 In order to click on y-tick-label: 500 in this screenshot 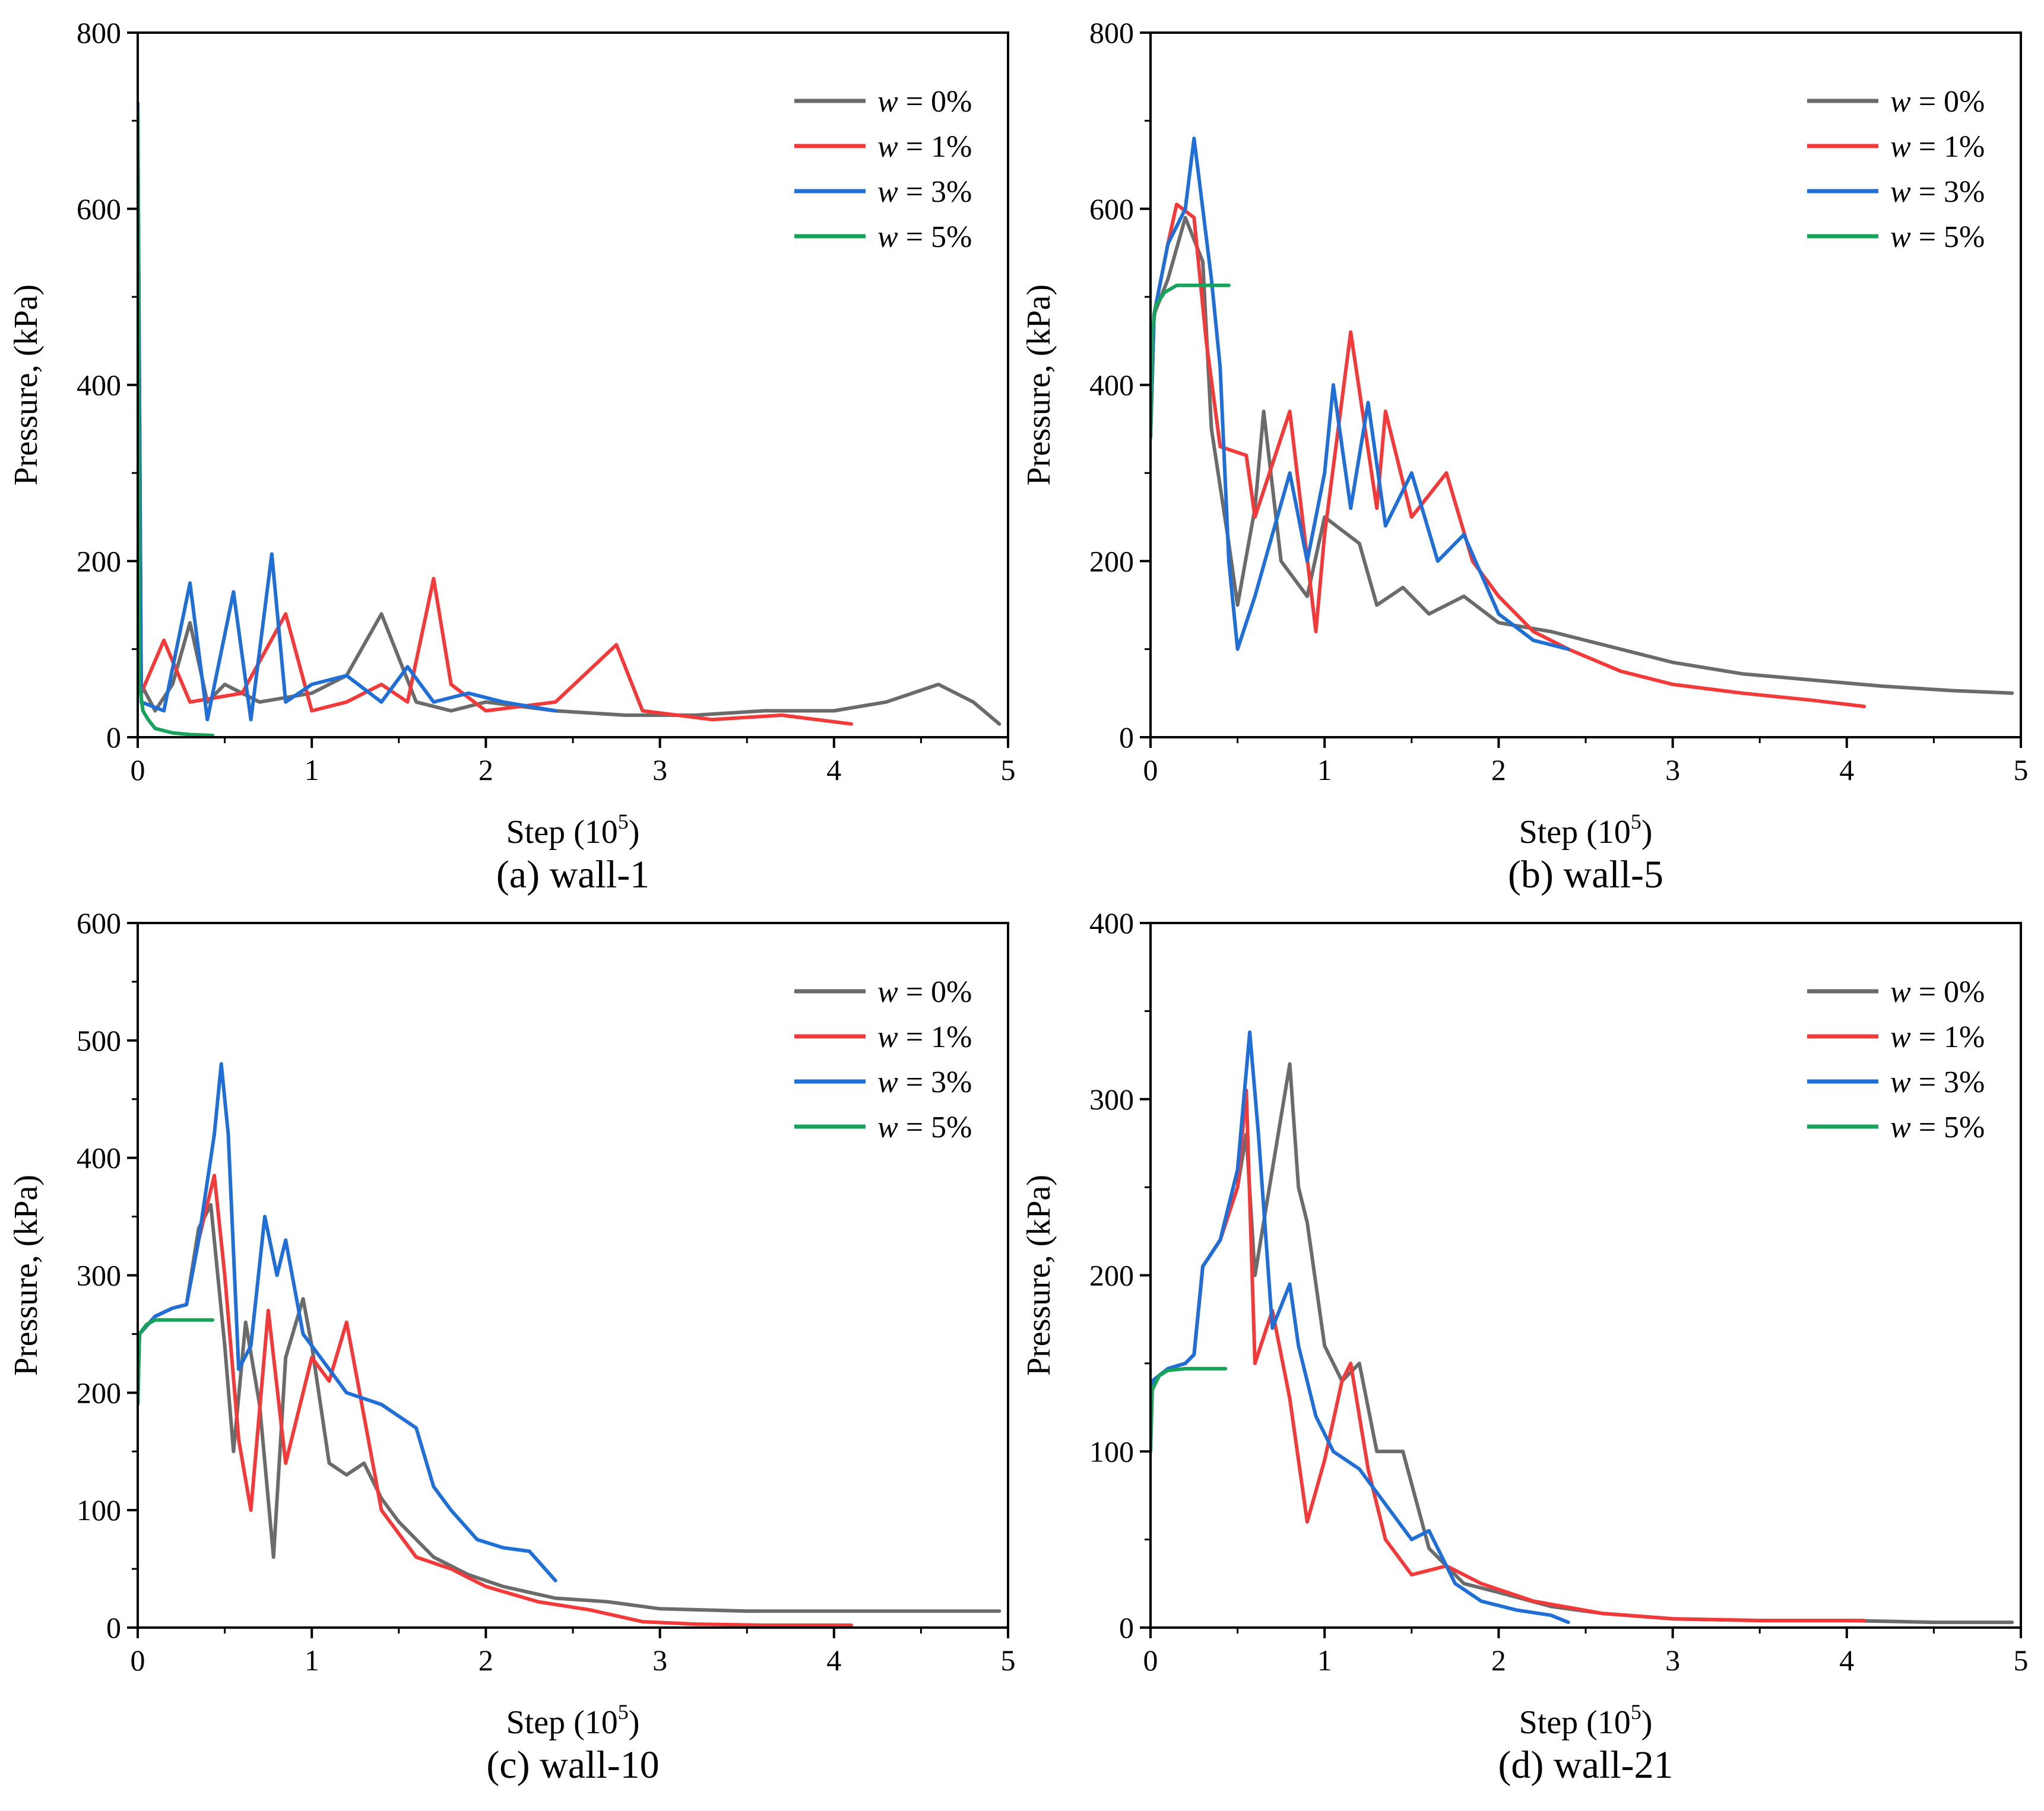, I will do `click(99, 1040)`.